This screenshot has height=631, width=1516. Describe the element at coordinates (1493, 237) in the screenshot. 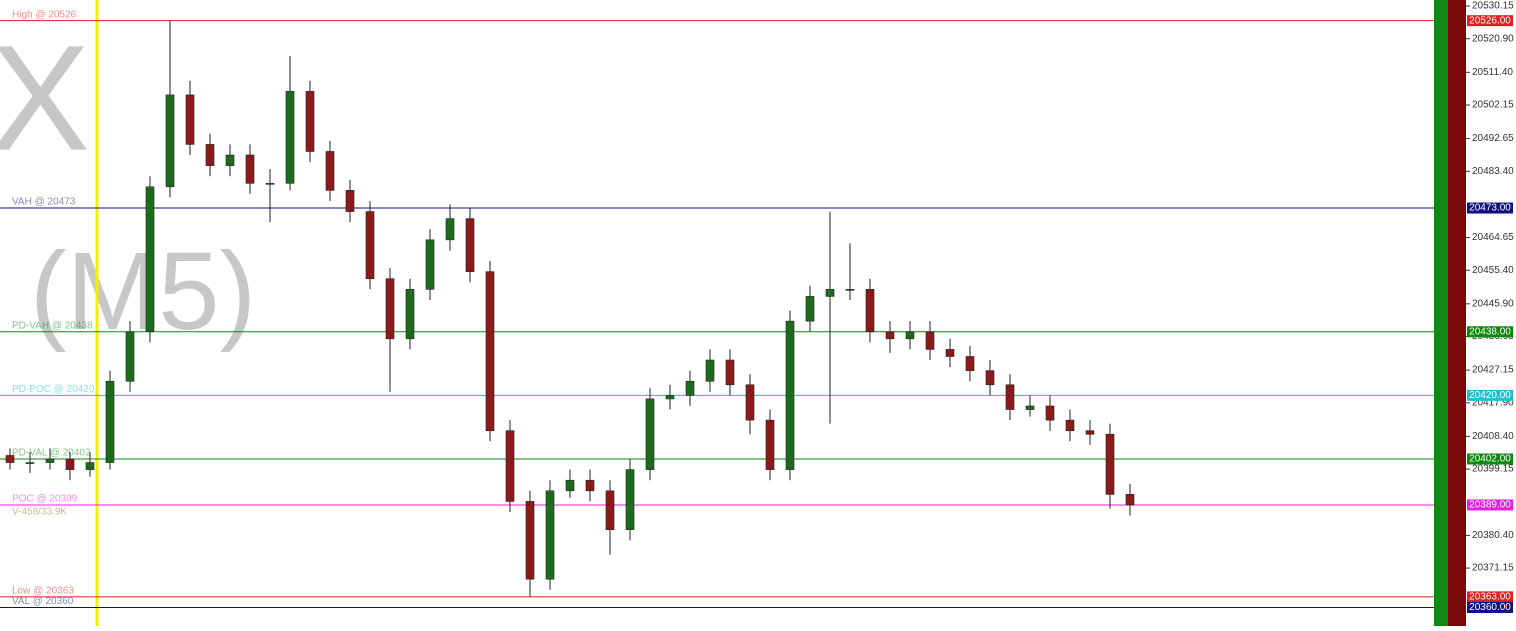

I see `y-tick-label: 20464.65` at that location.